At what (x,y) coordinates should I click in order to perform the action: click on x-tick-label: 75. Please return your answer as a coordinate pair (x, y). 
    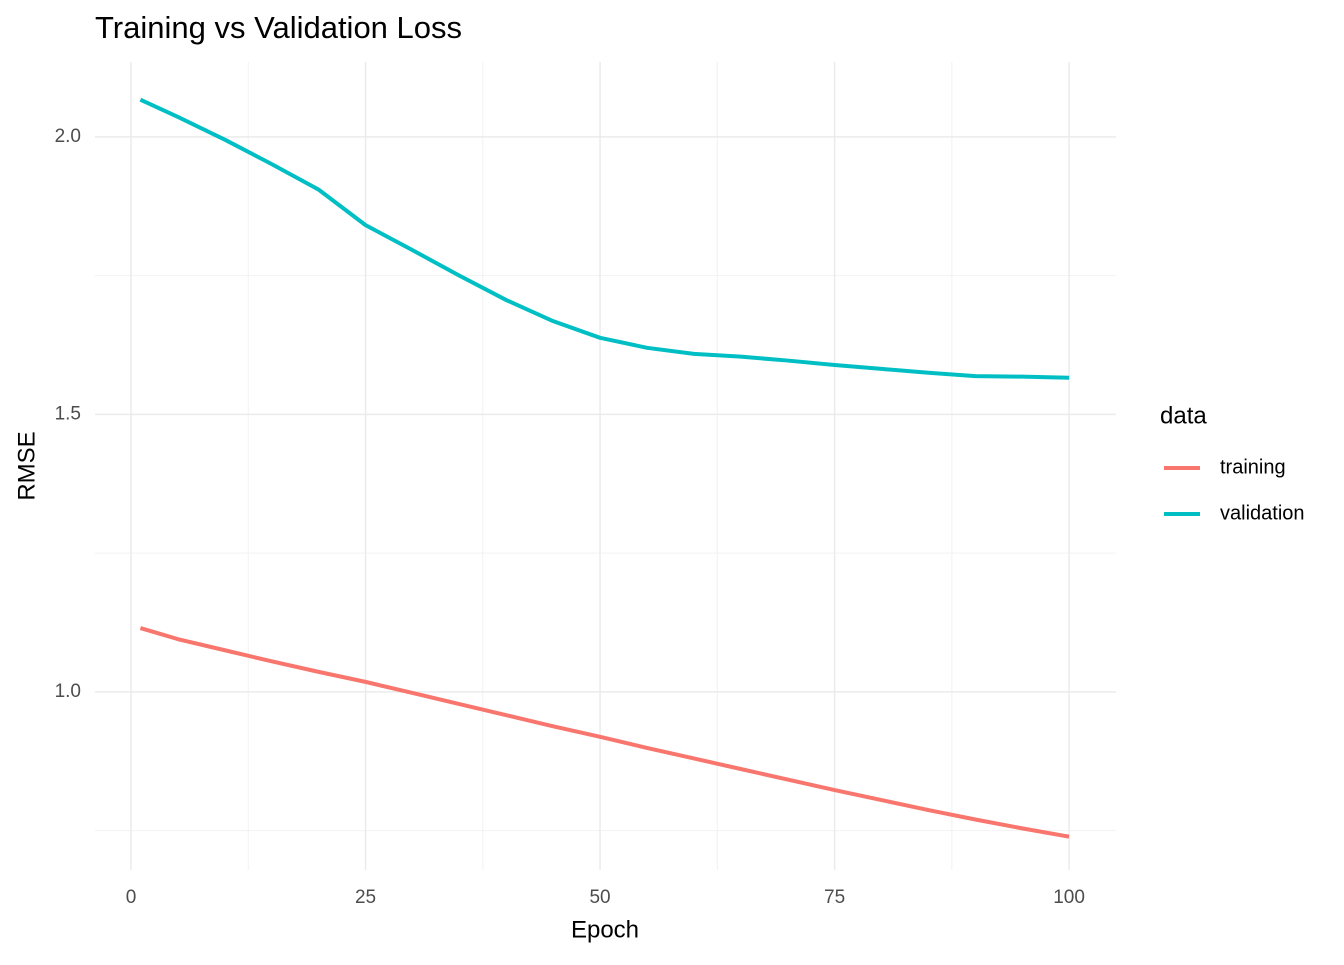
    Looking at the image, I should click on (834, 897).